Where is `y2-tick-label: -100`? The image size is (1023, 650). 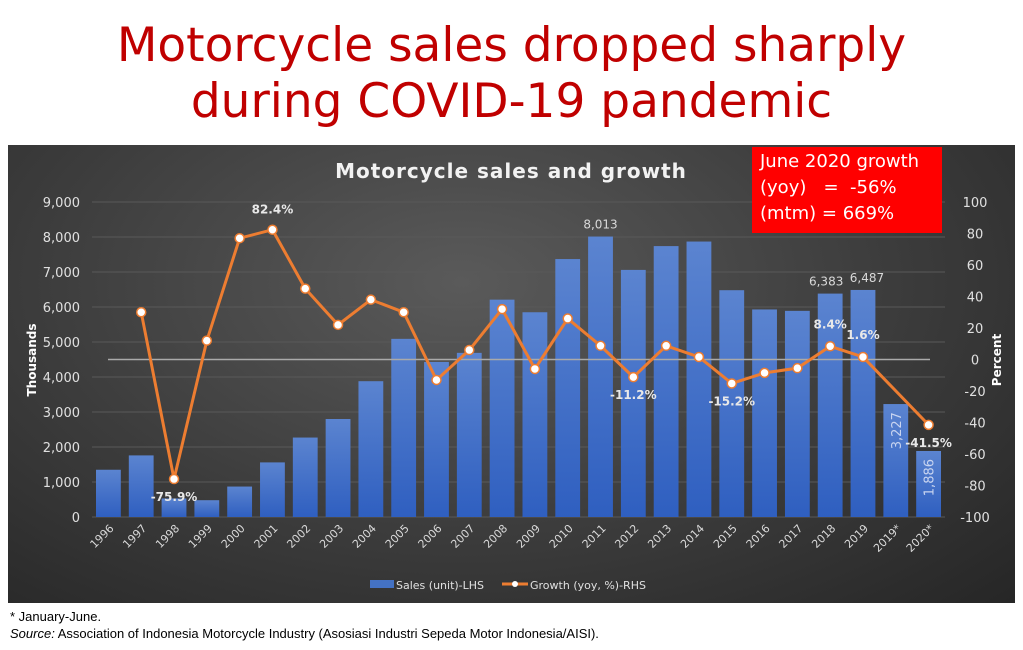
y2-tick-label: -100 is located at coordinates (975, 518).